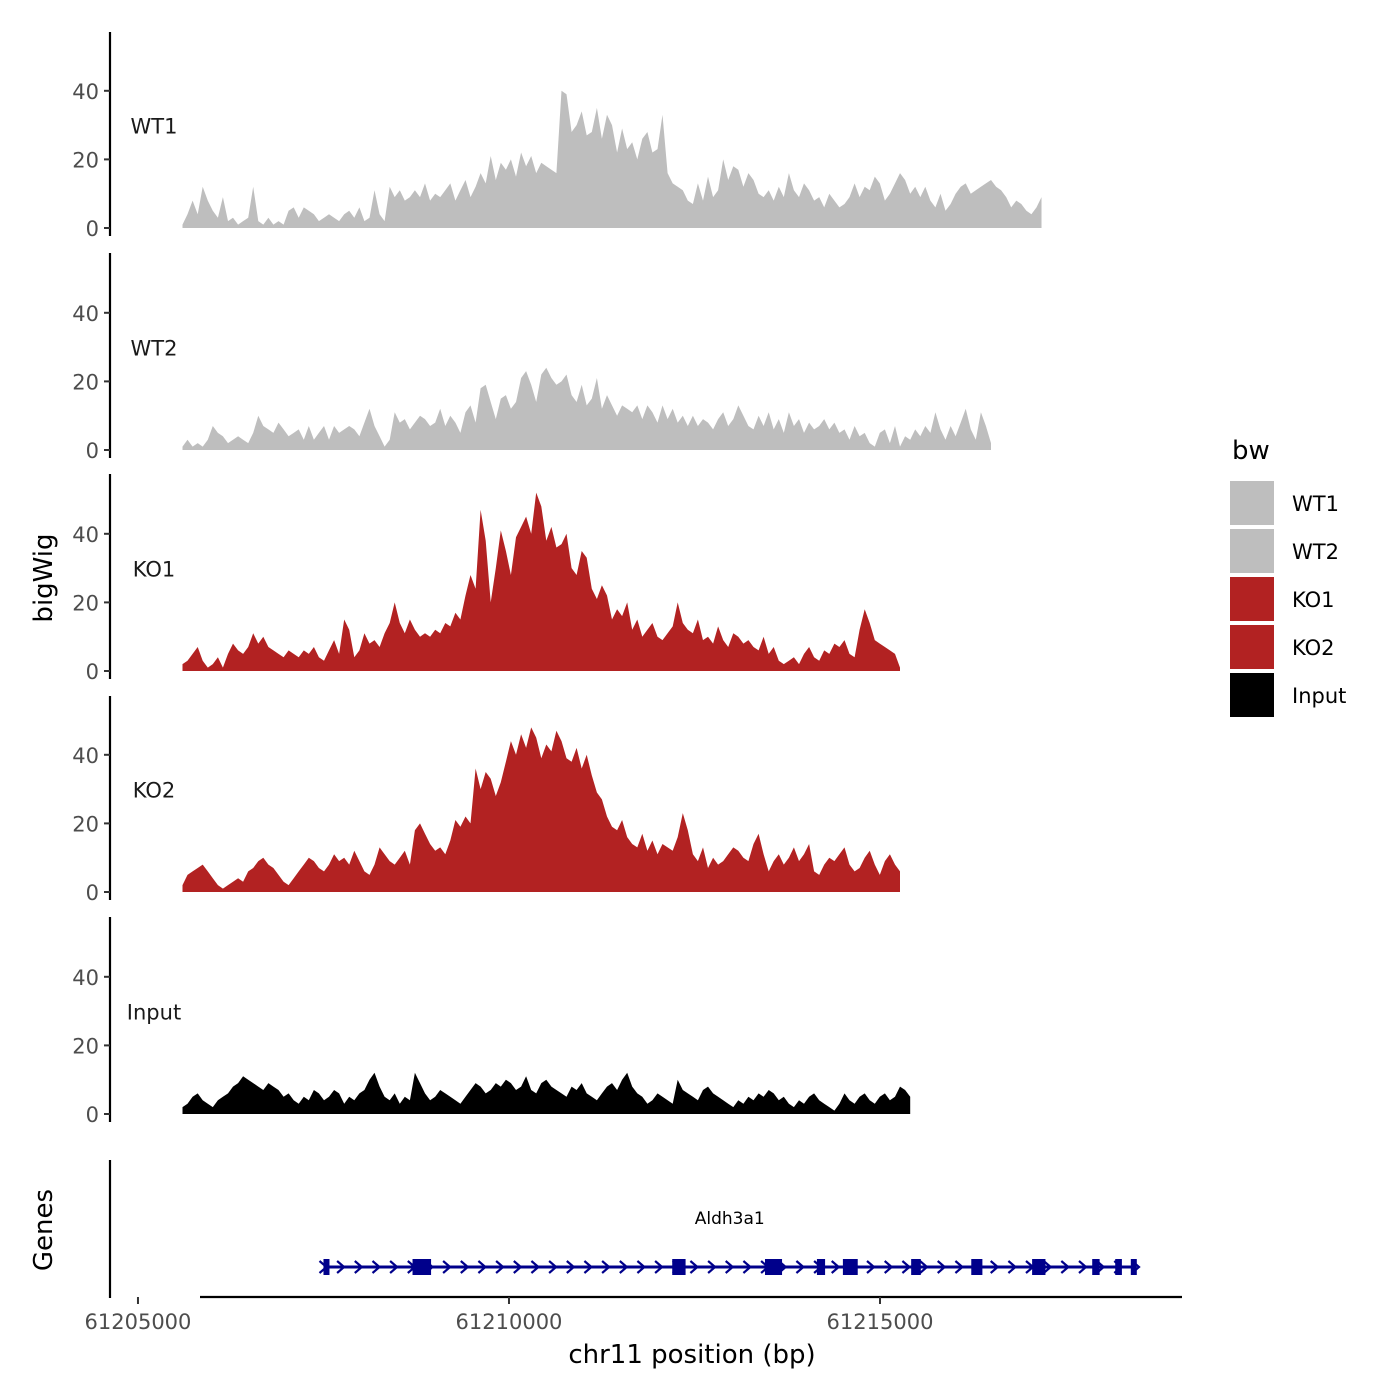 Image resolution: width=1400 pixels, height=1400 pixels. What do you see at coordinates (1252, 551) in the screenshot?
I see `legend-swatch-wt2` at bounding box center [1252, 551].